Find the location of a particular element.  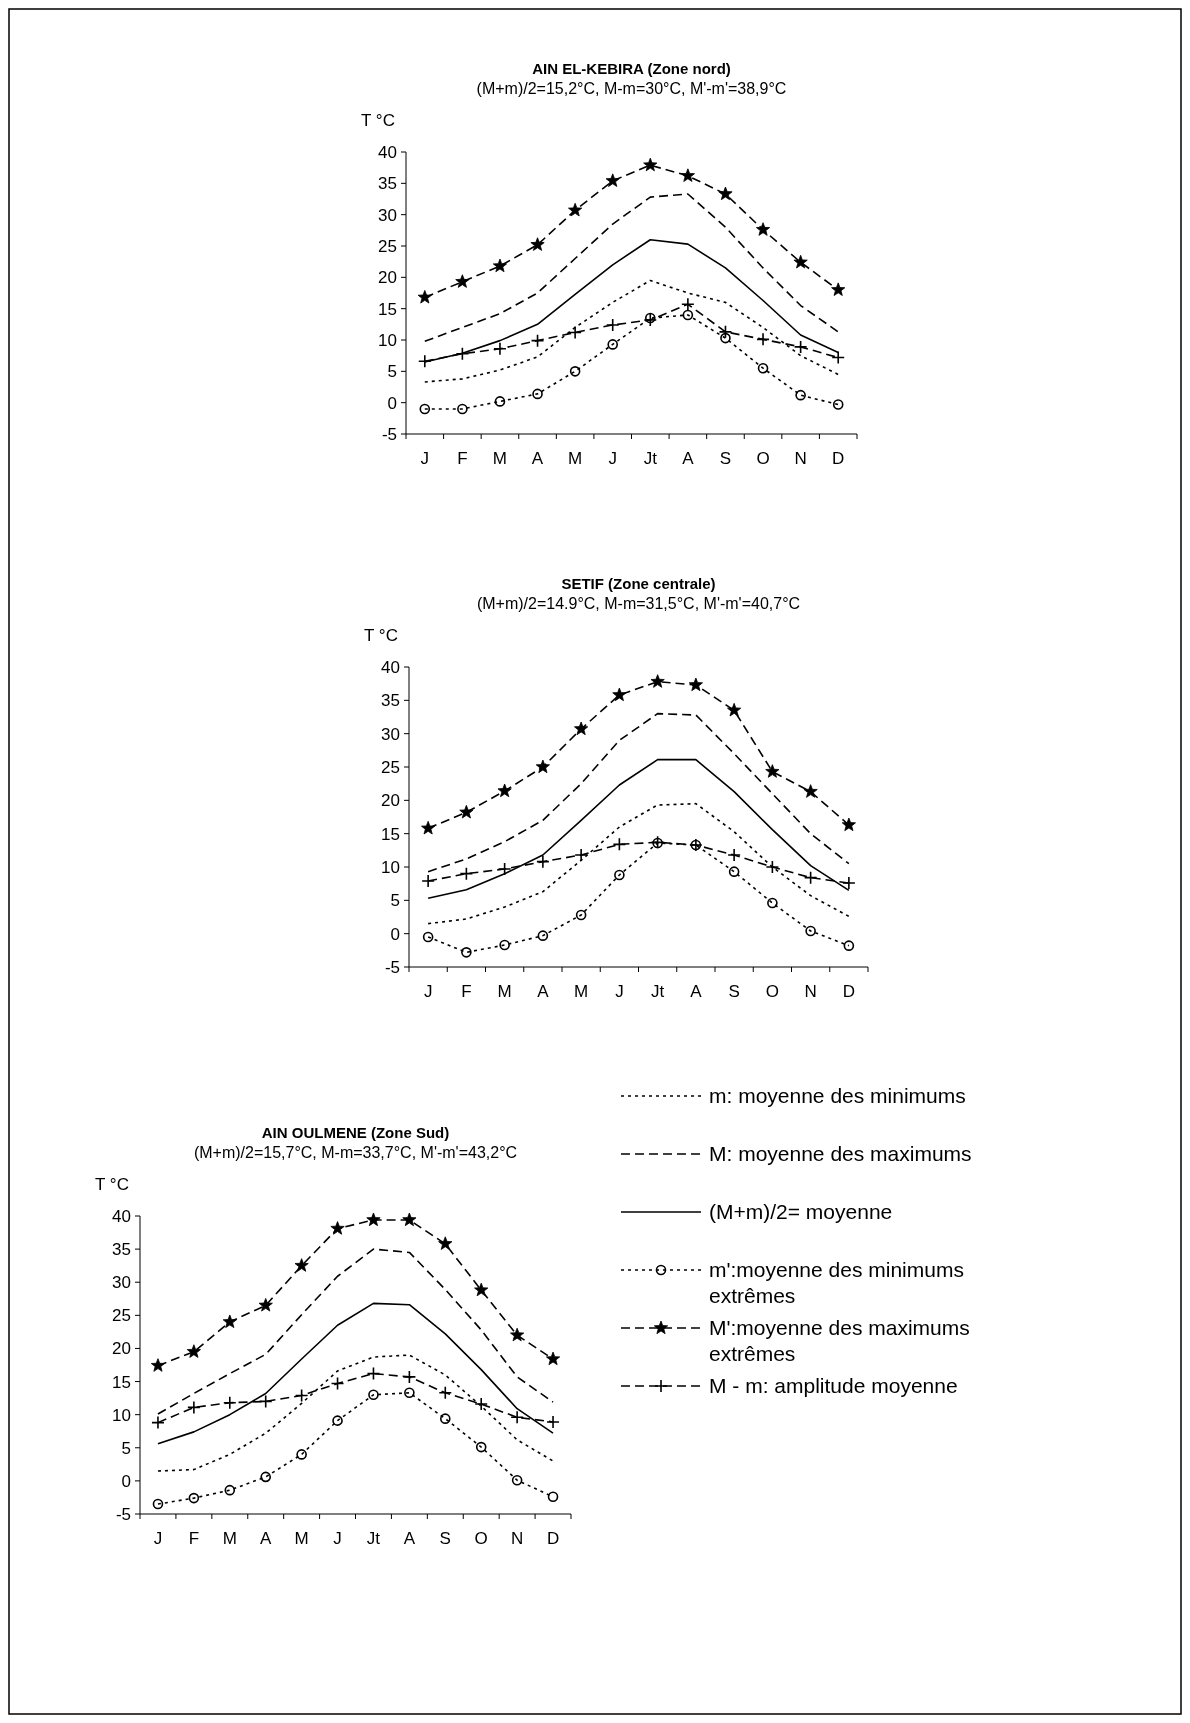

y-tick-label: 20 is located at coordinates (121, 1349).